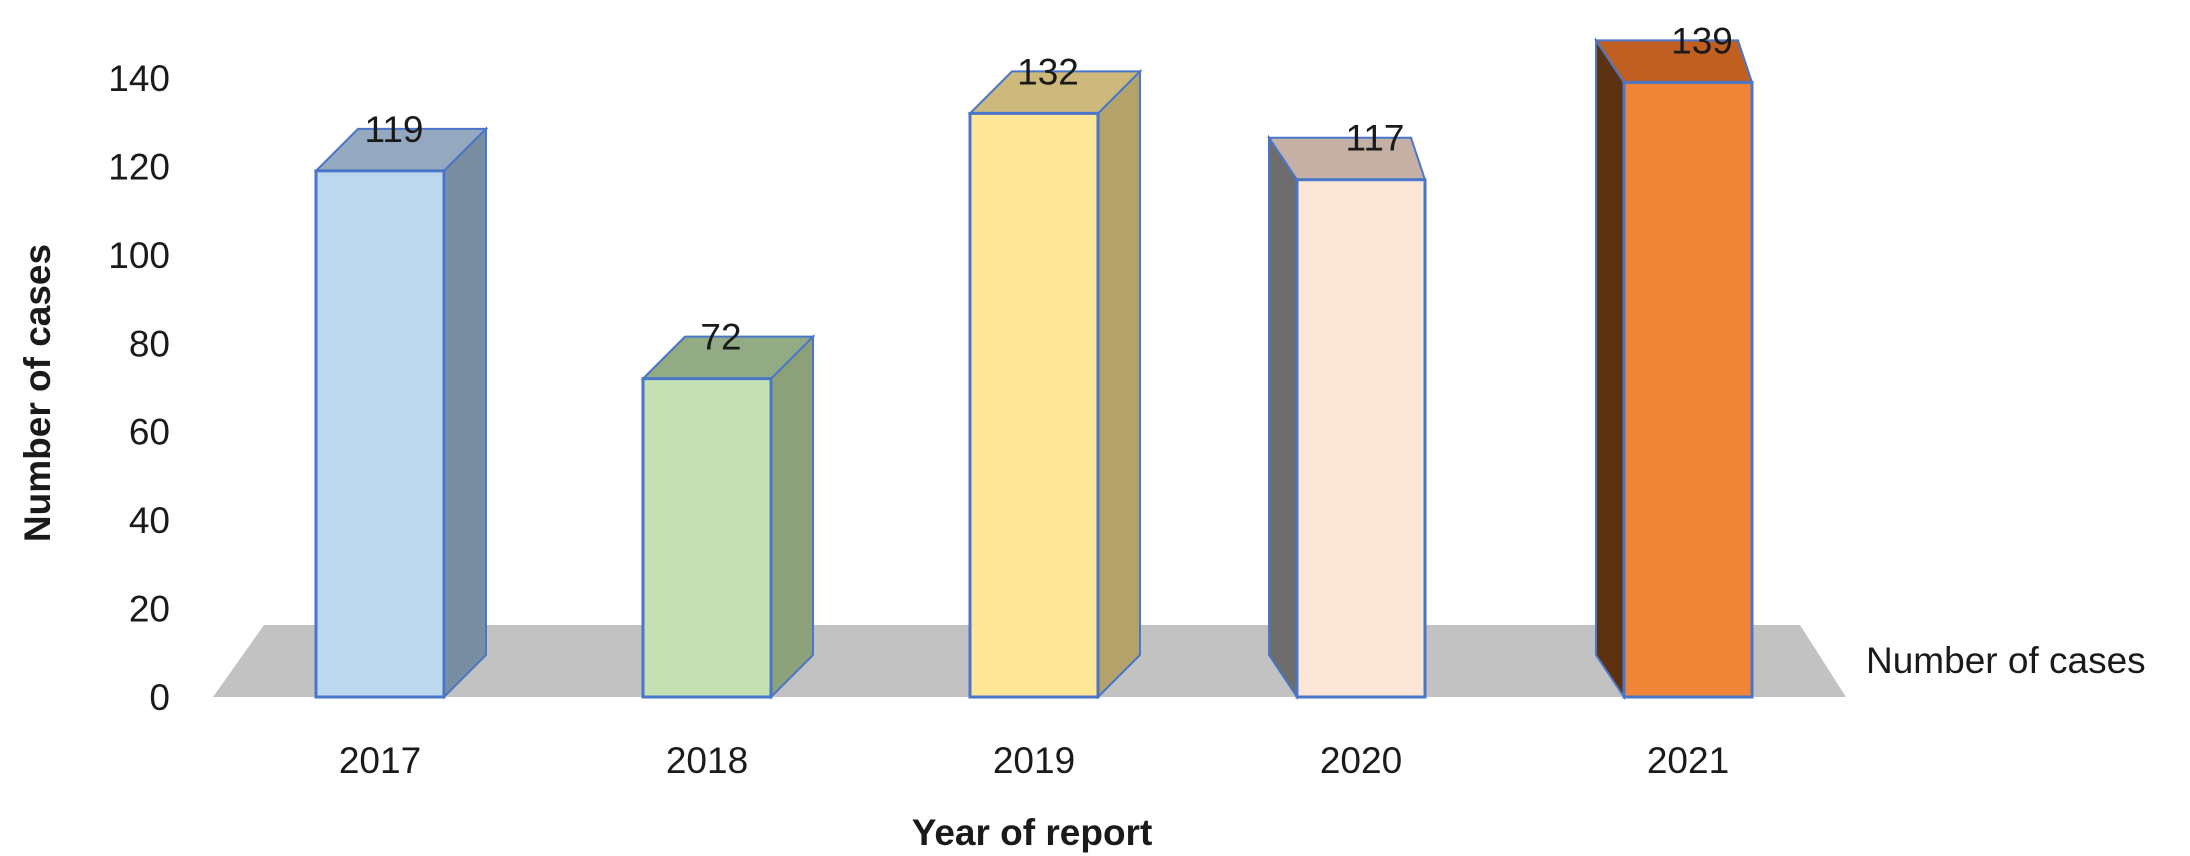 Image resolution: width=2190 pixels, height=856 pixels. I want to click on y-tick-label: 140, so click(139, 78).